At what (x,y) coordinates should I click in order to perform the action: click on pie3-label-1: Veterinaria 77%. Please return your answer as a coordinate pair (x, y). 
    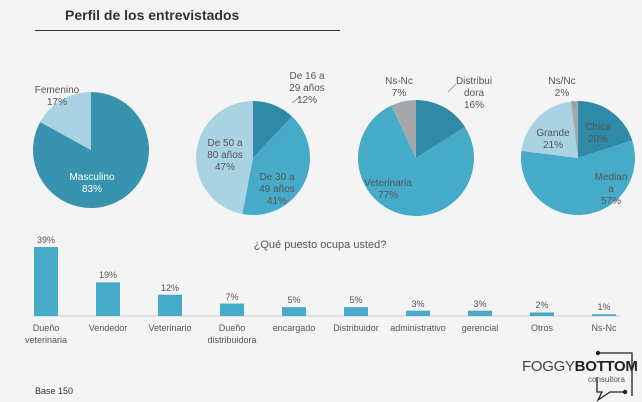
    Looking at the image, I should click on (388, 189).